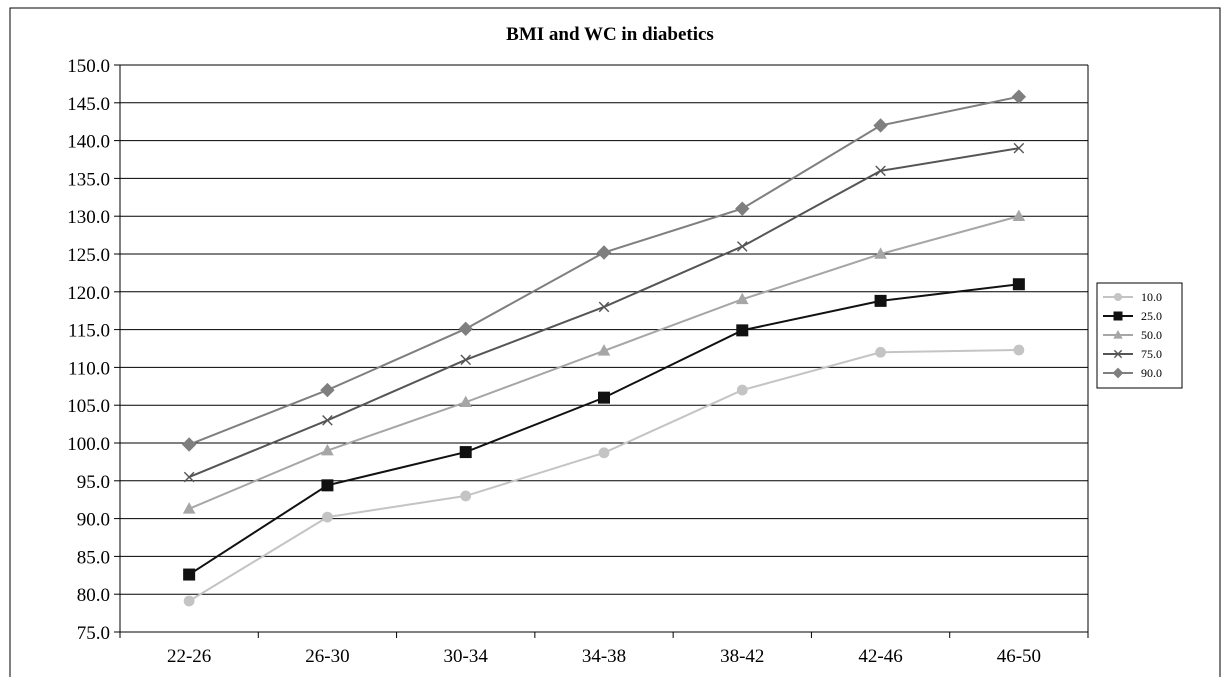 The width and height of the screenshot is (1227, 677). What do you see at coordinates (189, 656) in the screenshot?
I see `x-tick-label: 22-26` at bounding box center [189, 656].